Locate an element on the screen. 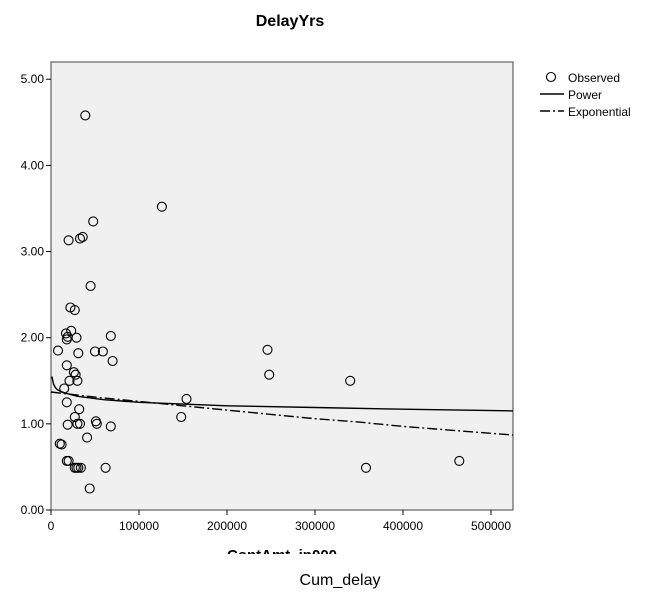 Image resolution: width=647 pixels, height=596 pixels. y-tick-label: 2.00 is located at coordinates (33, 338).